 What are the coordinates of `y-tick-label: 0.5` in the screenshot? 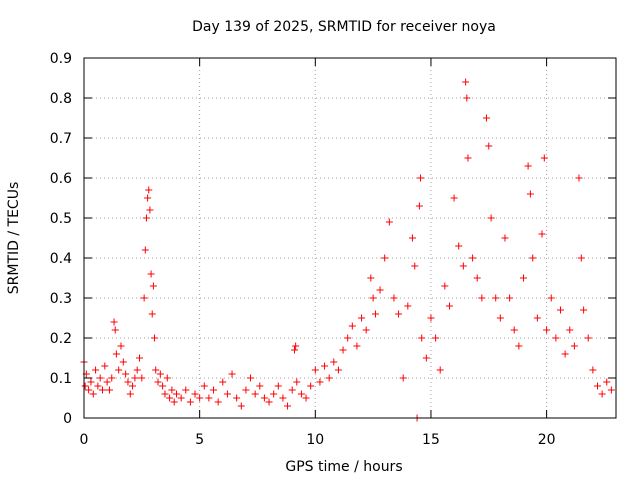 It's located at (61, 219).